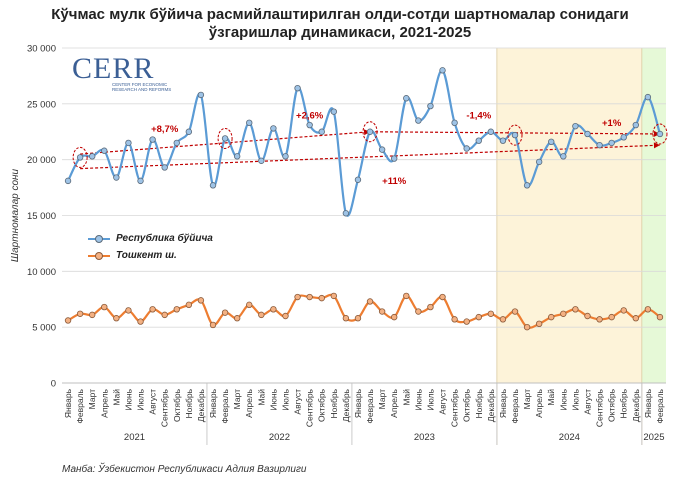 This screenshot has height=493, width=680. What do you see at coordinates (150, 247) in the screenshot?
I see `legend: Республика бўйича Тошкент ш.` at bounding box center [150, 247].